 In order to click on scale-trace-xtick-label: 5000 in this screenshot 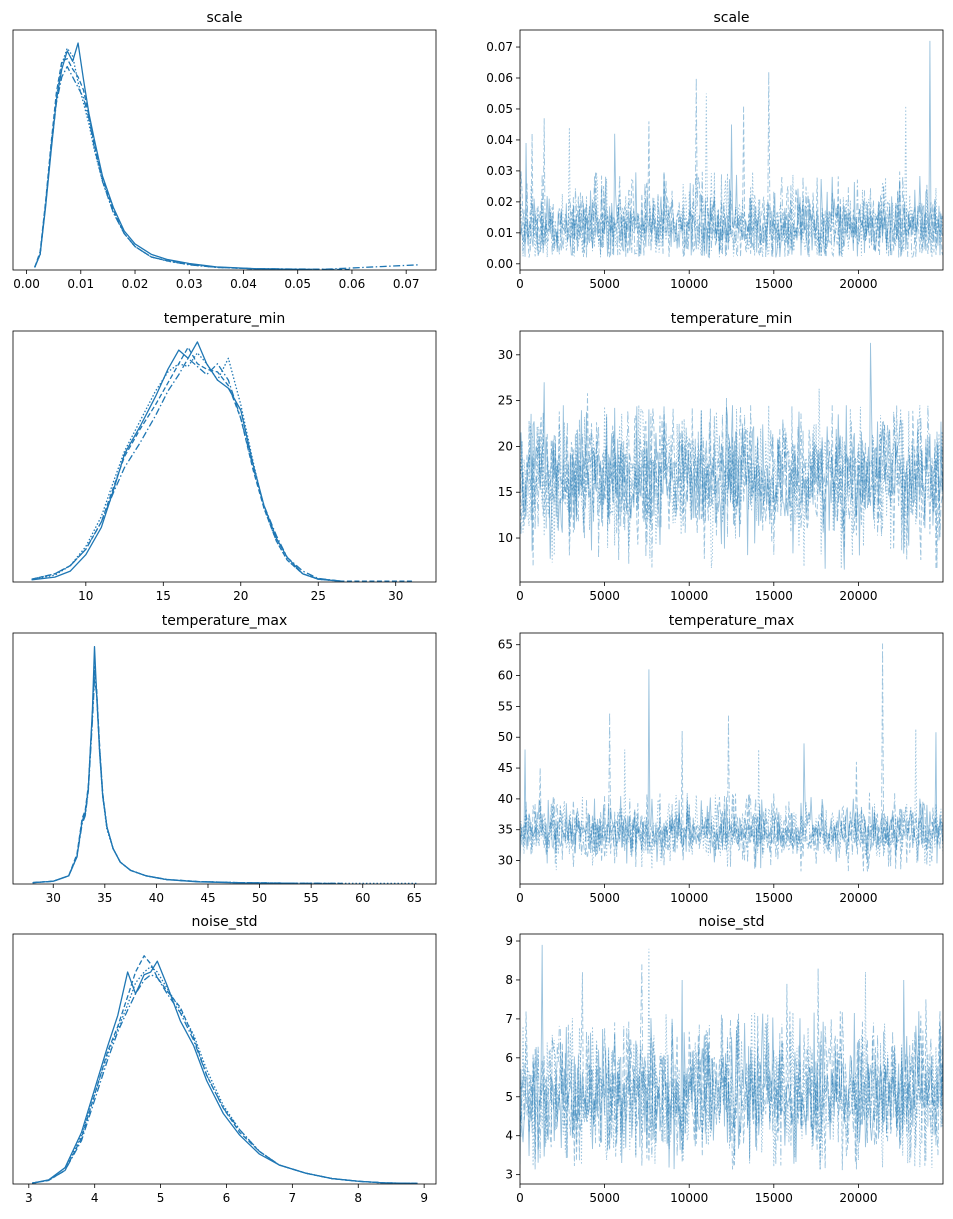, I will do `click(604, 284)`.